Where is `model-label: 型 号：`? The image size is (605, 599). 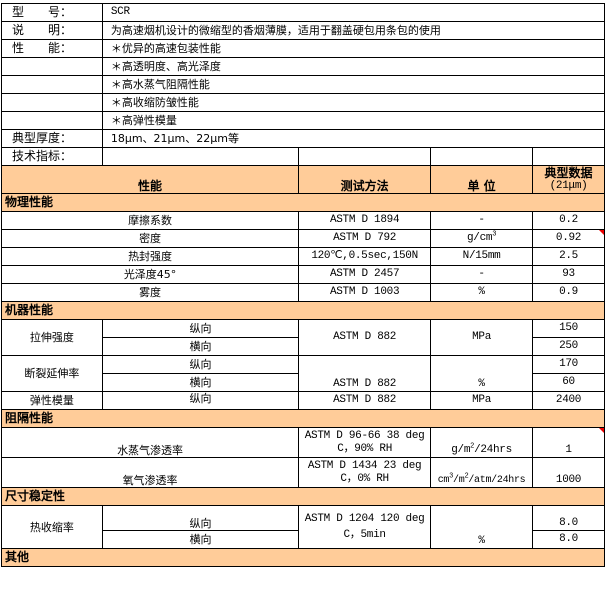 model-label: 型 号： is located at coordinates (52, 12).